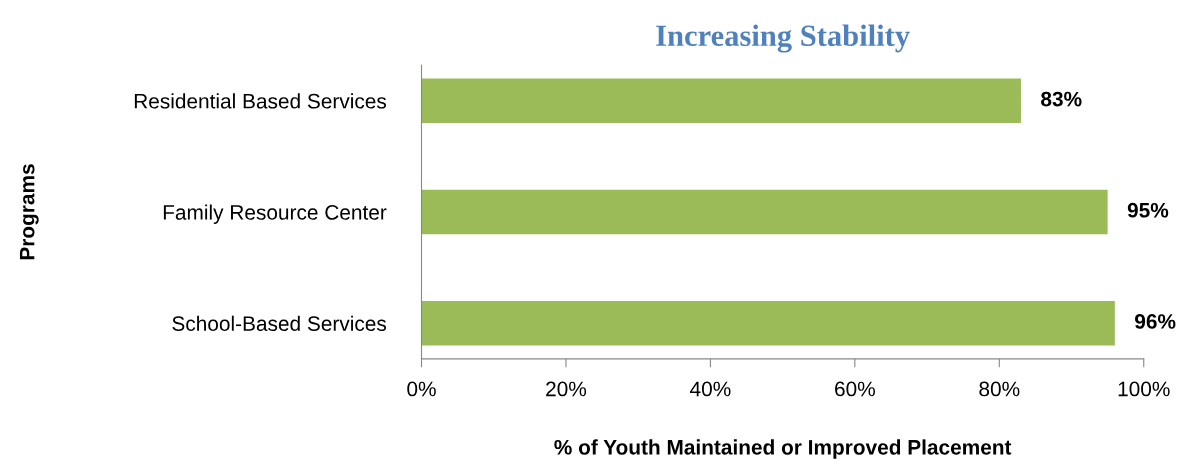 This screenshot has width=1184, height=466. What do you see at coordinates (29, 212) in the screenshot?
I see `y-axis-title: Programs` at bounding box center [29, 212].